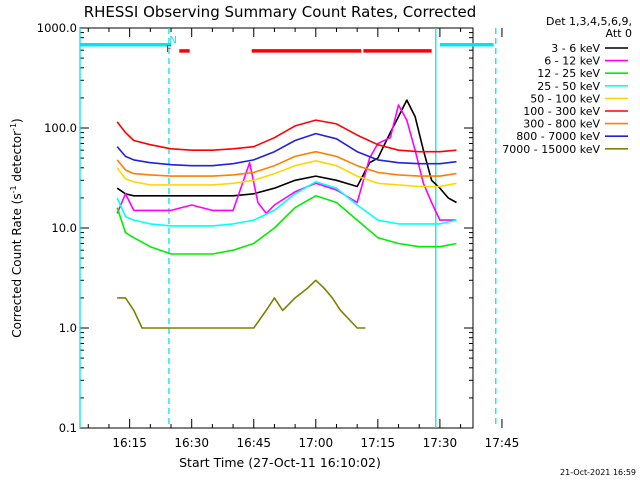 Image resolution: width=640 pixels, height=480 pixels. What do you see at coordinates (17, 120) in the screenshot?
I see `y-axis-label-end: )` at bounding box center [17, 120].